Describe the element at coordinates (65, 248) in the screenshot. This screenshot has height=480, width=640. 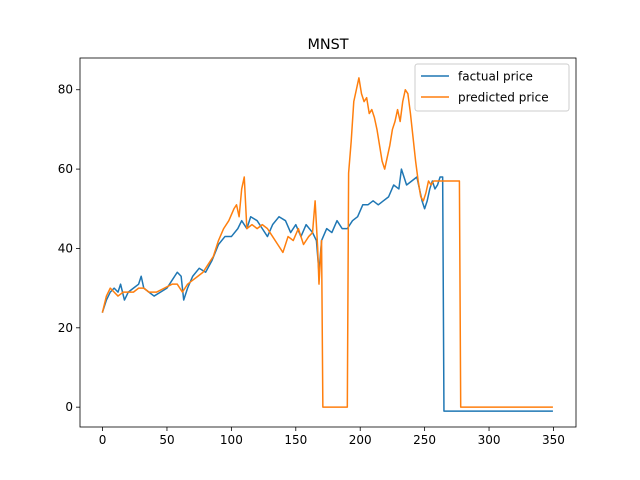
I see `y-tick-label: 40` at that location.